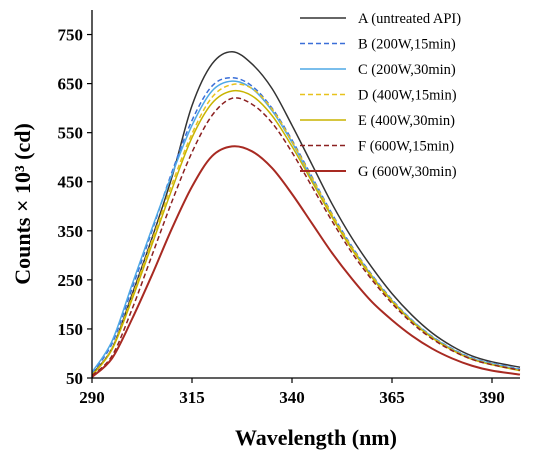 The image size is (550, 457). Describe the element at coordinates (407, 172) in the screenshot. I see `legend-label: G (600W,30min)` at that location.